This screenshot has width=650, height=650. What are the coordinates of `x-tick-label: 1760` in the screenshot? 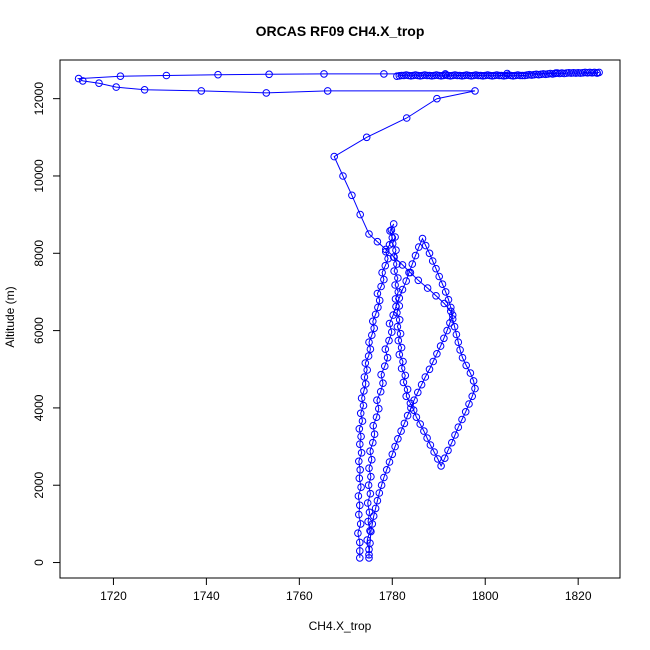 It's located at (299, 596).